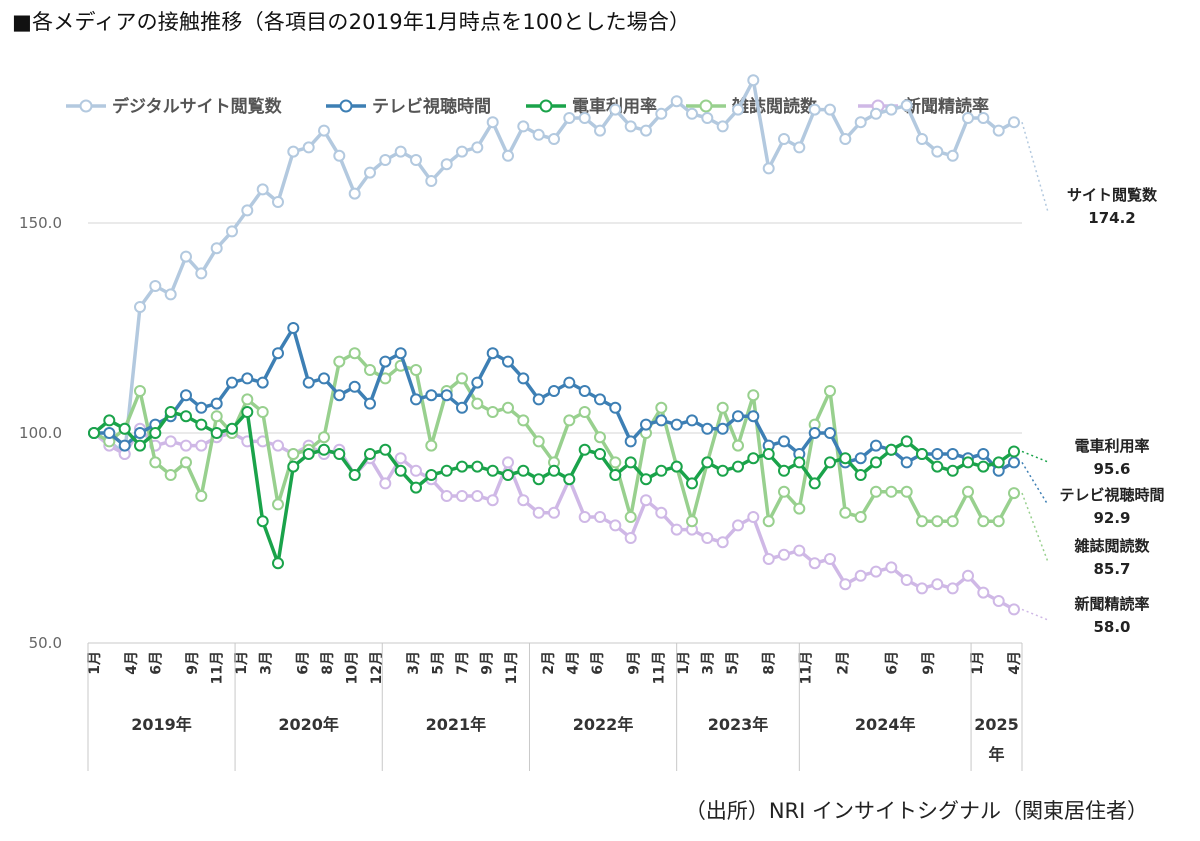 Image resolution: width=1200 pixels, height=841 pixels. I want to click on x-tick-label: 11月, so click(512, 667).